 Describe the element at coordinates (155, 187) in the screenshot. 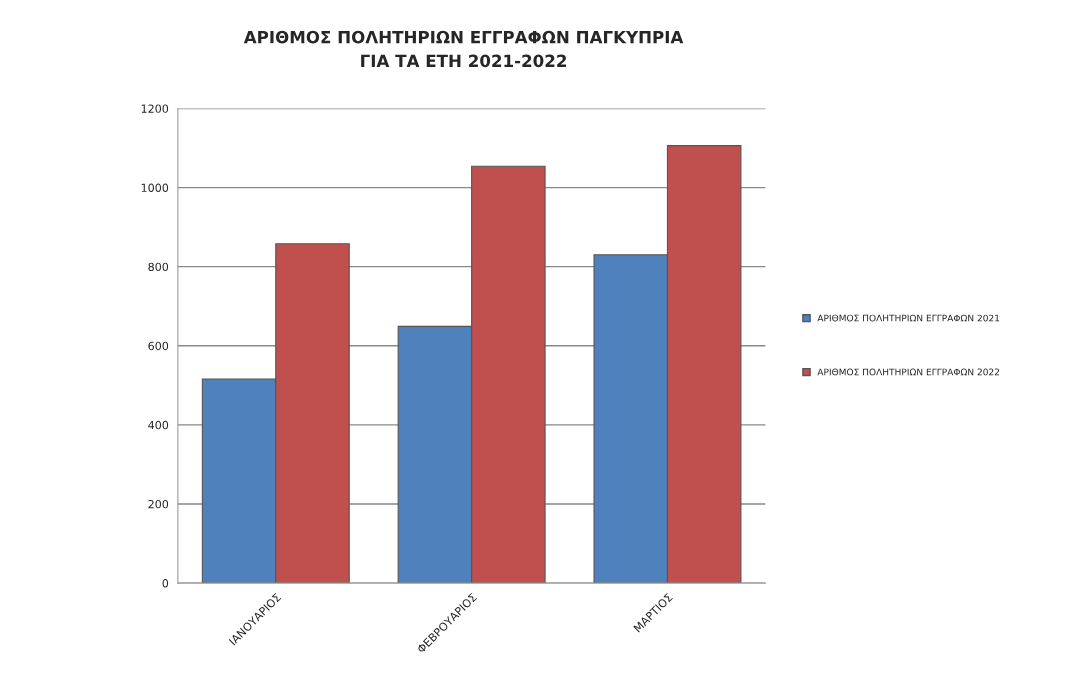

I see `y-tick-label: 1000` at that location.